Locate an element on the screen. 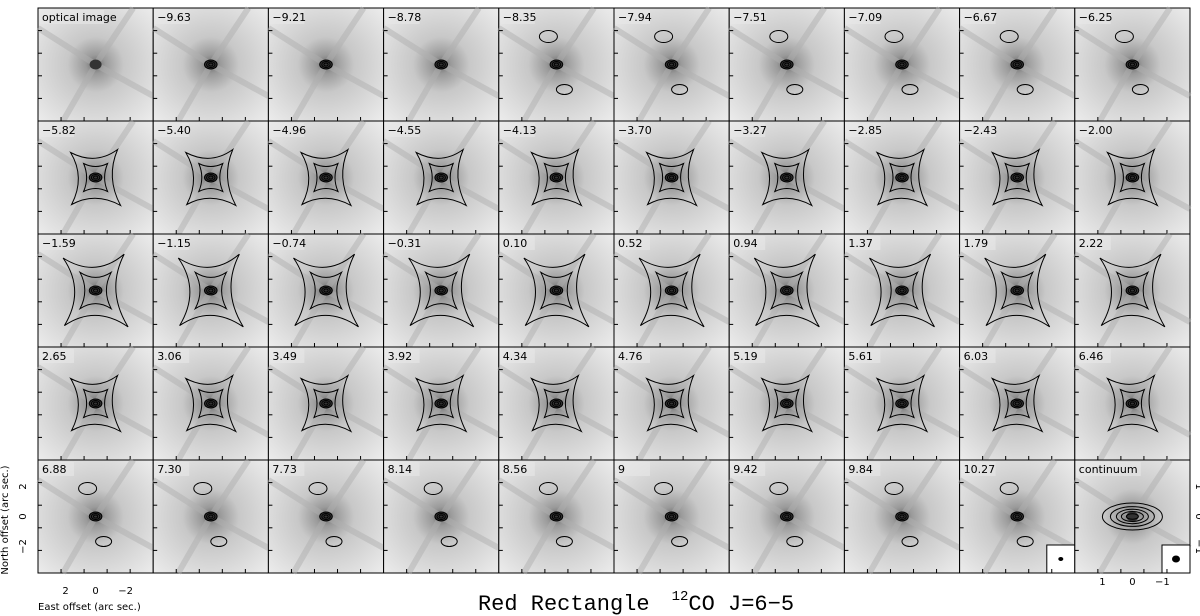  panel-label: 3.49 is located at coordinates (284, 356).